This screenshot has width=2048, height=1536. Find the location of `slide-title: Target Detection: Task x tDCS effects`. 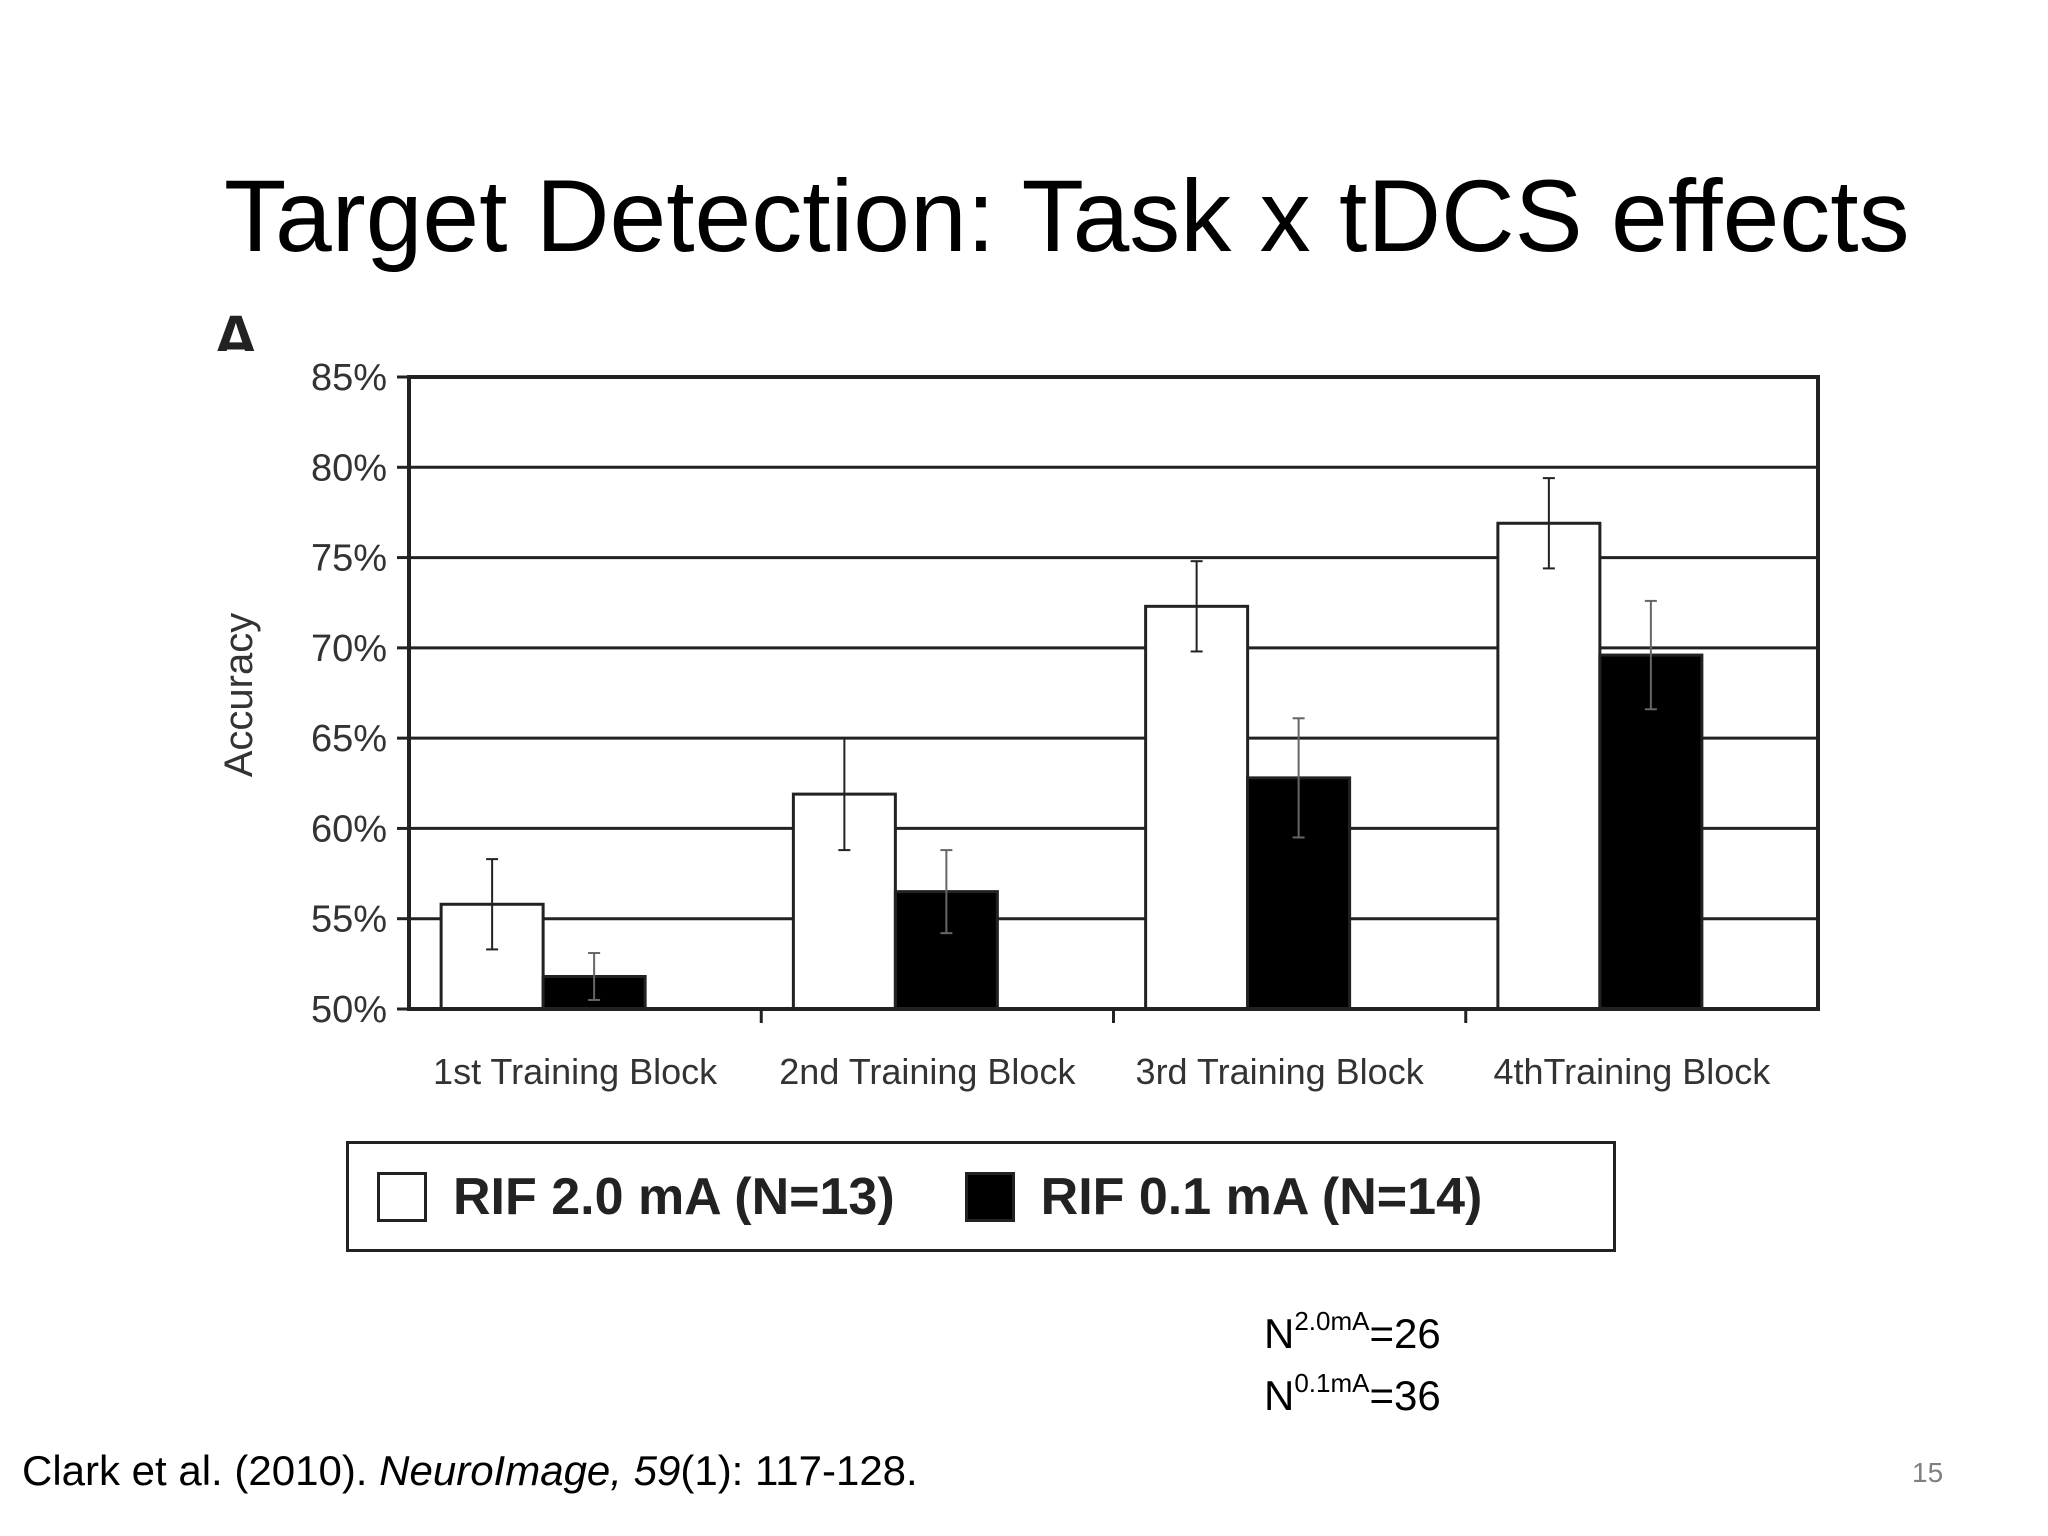

slide-title: Target Detection: Task x tDCS effects is located at coordinates (1067, 216).